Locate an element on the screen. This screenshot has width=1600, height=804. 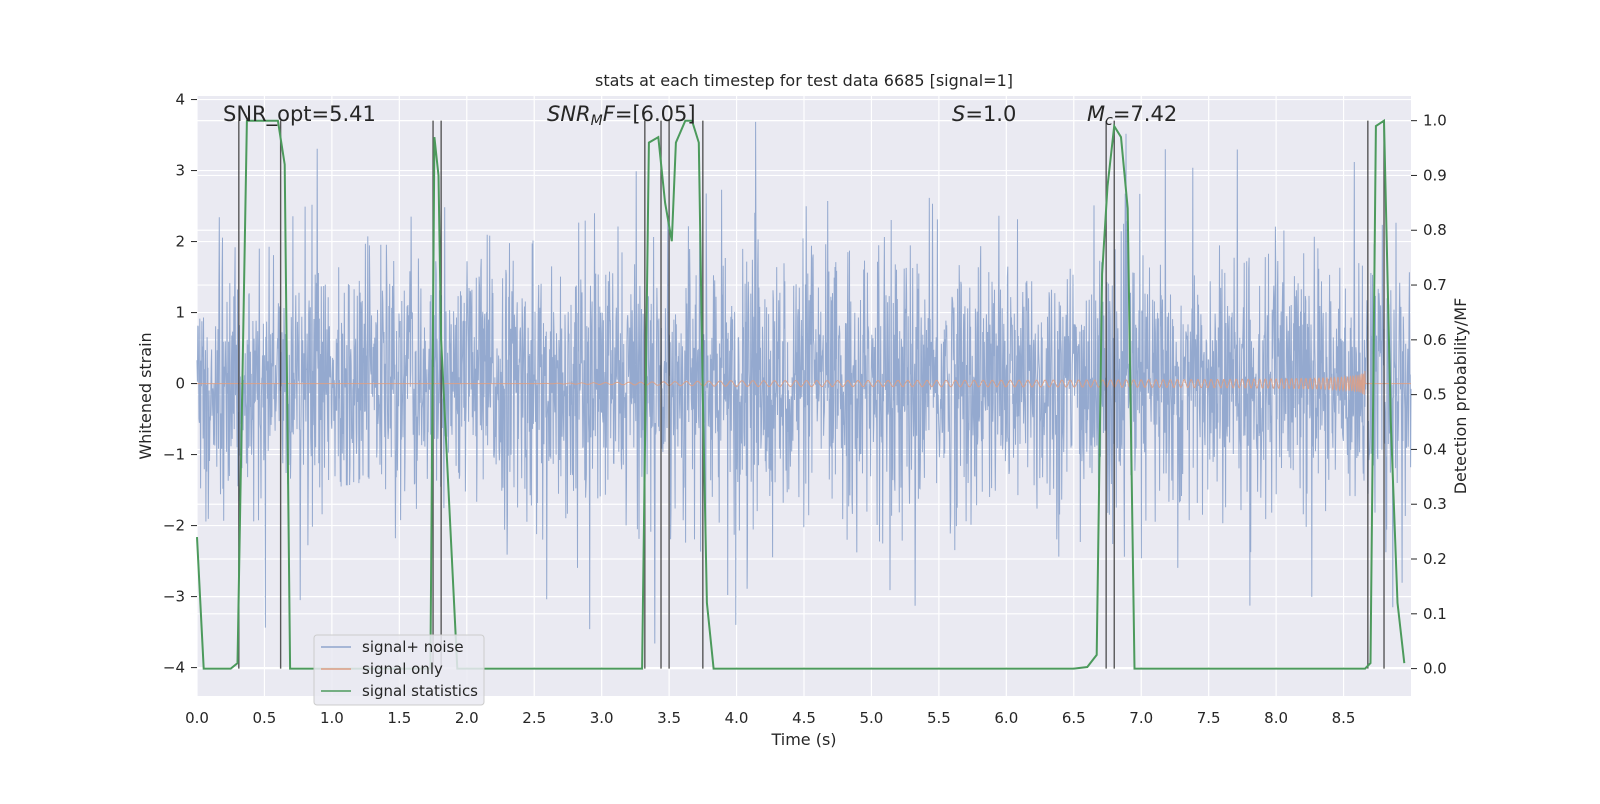
x-tick-label: 2.0 is located at coordinates (467, 718).